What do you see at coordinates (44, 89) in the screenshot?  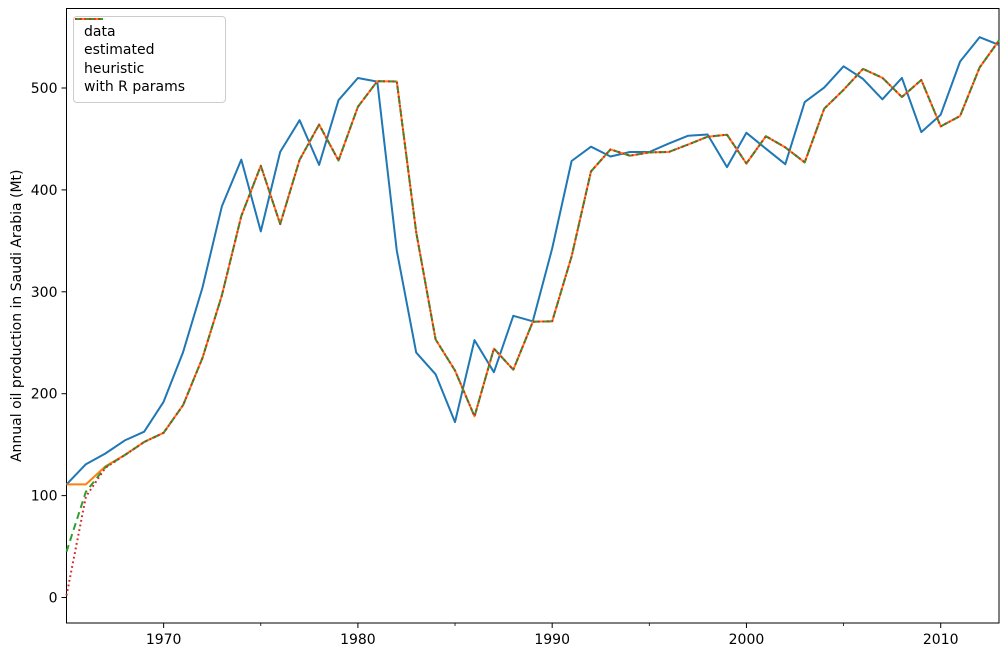 I see `y-tick-label: 500` at bounding box center [44, 89].